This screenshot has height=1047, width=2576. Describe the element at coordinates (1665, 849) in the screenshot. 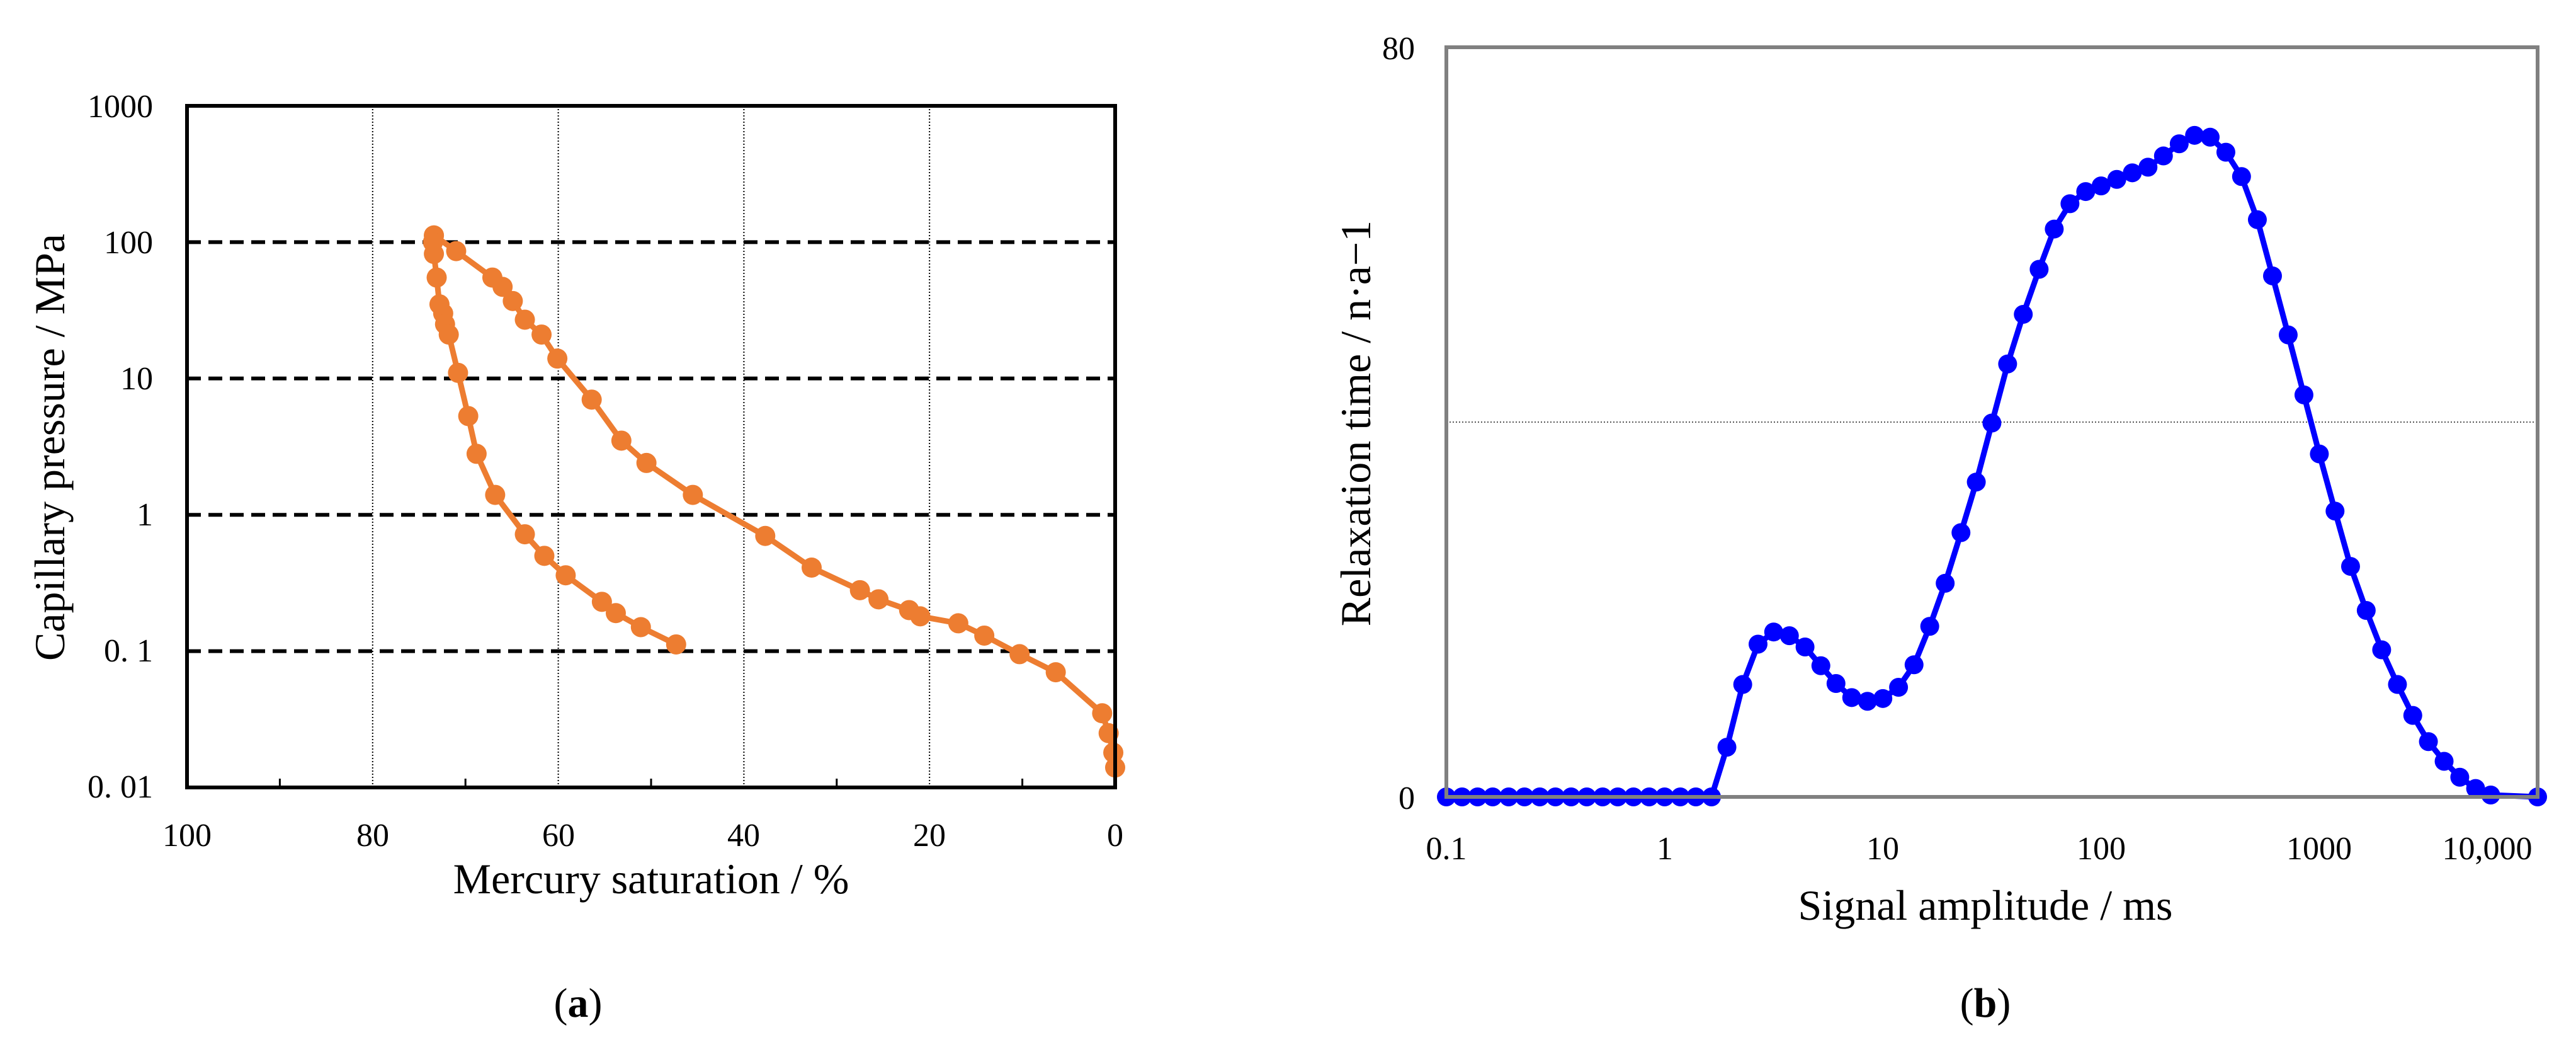

I see `chart-b-x-tick-label: 1` at that location.